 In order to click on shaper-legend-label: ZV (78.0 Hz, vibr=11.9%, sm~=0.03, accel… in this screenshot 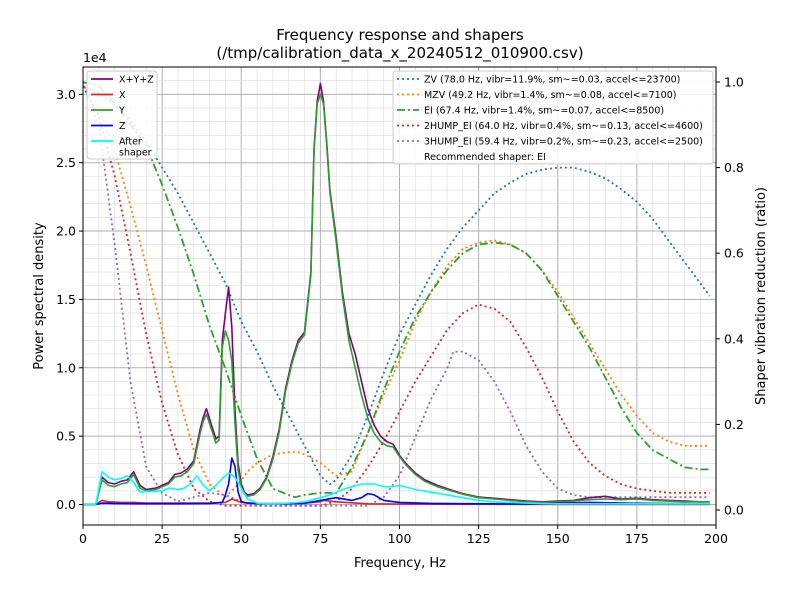, I will do `click(552, 80)`.